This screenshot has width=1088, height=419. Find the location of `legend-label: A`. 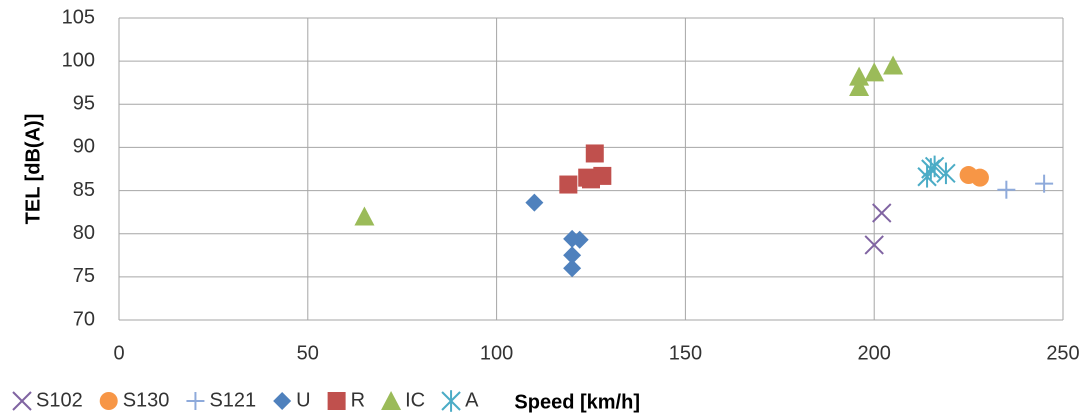

legend-label: A is located at coordinates (472, 400).